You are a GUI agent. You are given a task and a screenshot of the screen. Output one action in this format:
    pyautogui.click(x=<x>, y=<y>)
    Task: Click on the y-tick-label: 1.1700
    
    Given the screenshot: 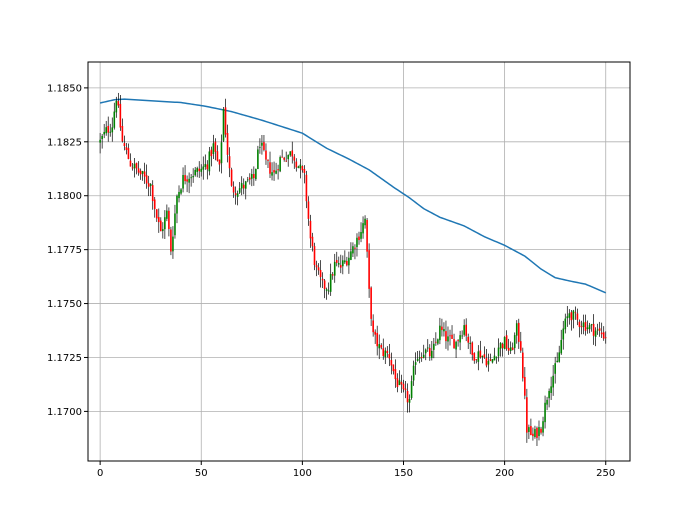 What is the action you would take?
    pyautogui.click(x=64, y=412)
    